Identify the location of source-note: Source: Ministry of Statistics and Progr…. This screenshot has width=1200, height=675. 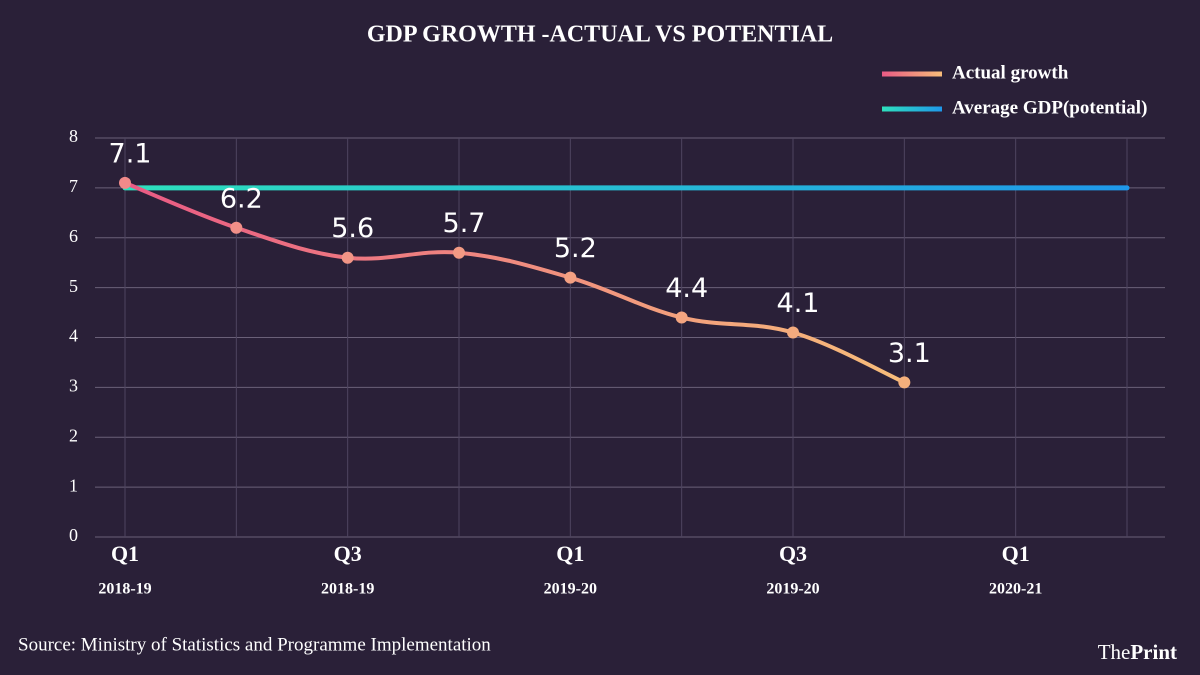
(254, 644).